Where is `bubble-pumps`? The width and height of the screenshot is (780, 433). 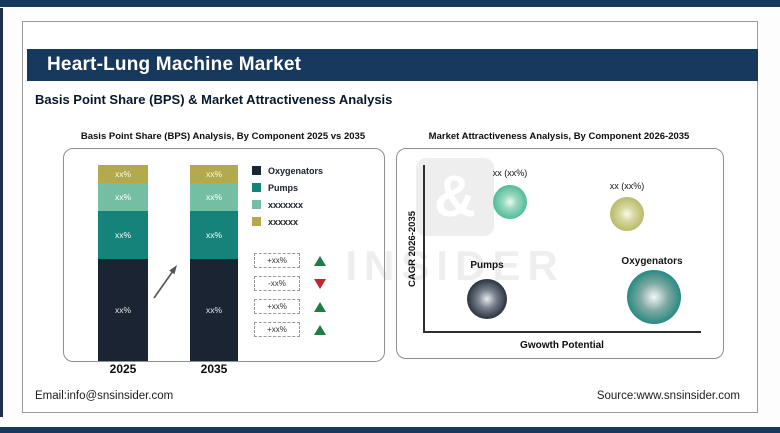 bubble-pumps is located at coordinates (487, 299).